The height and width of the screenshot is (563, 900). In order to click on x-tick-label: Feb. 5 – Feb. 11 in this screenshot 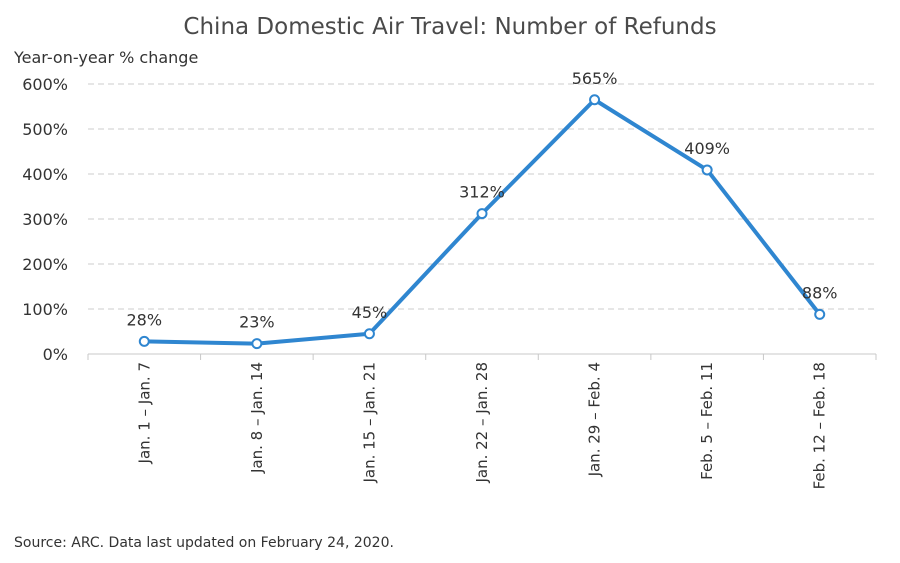, I will do `click(707, 421)`.